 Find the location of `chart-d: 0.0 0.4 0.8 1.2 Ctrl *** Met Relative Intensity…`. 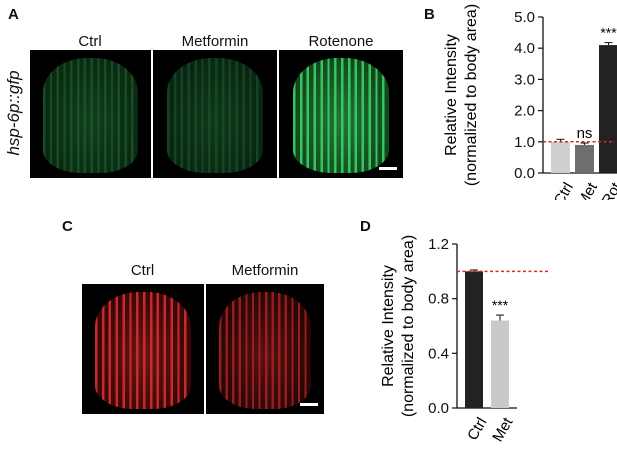

chart-d: 0.0 0.4 0.8 1.2 Ctrl *** Met Relative Intensity… is located at coordinates (464, 340).